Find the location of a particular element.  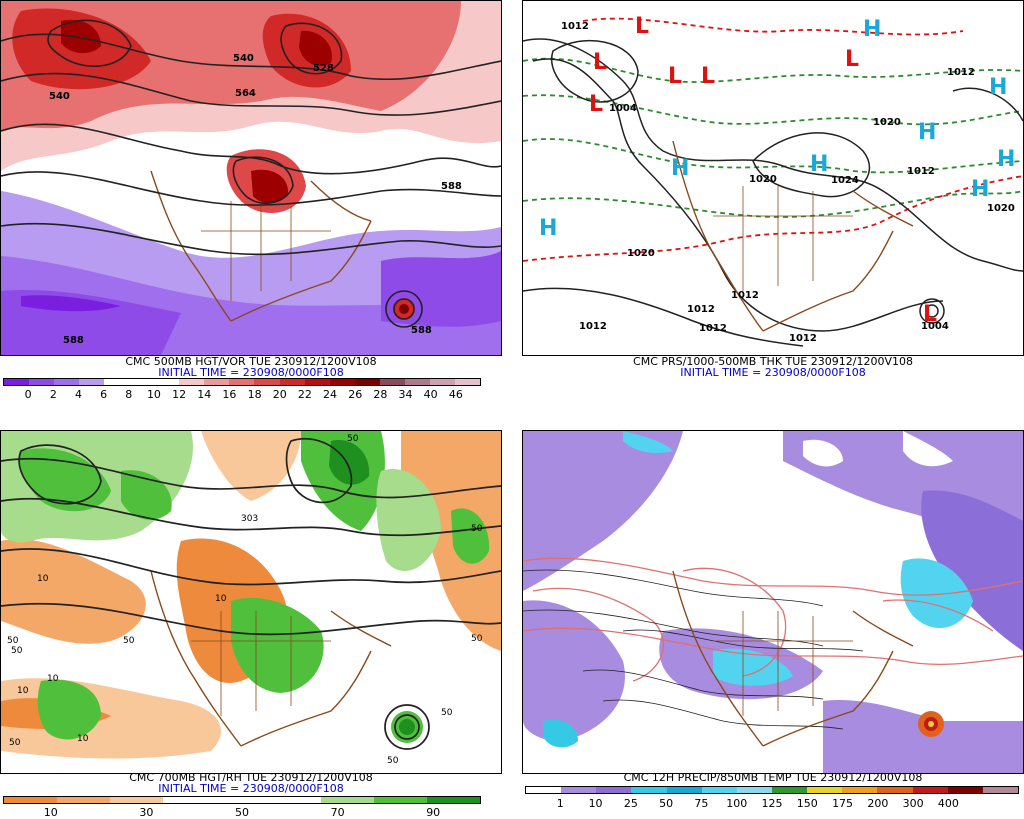

legend-label: 2 is located at coordinates (53, 394).